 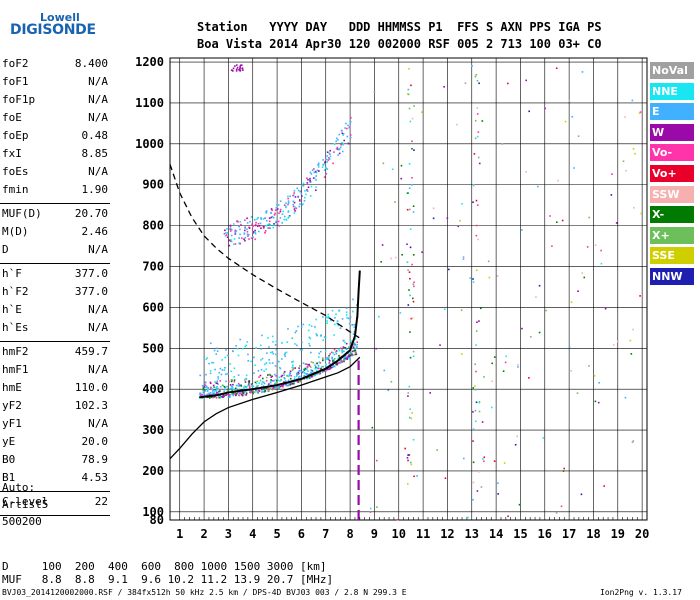 What do you see at coordinates (672, 173) in the screenshot?
I see `legend-item: Vo+` at bounding box center [672, 173].